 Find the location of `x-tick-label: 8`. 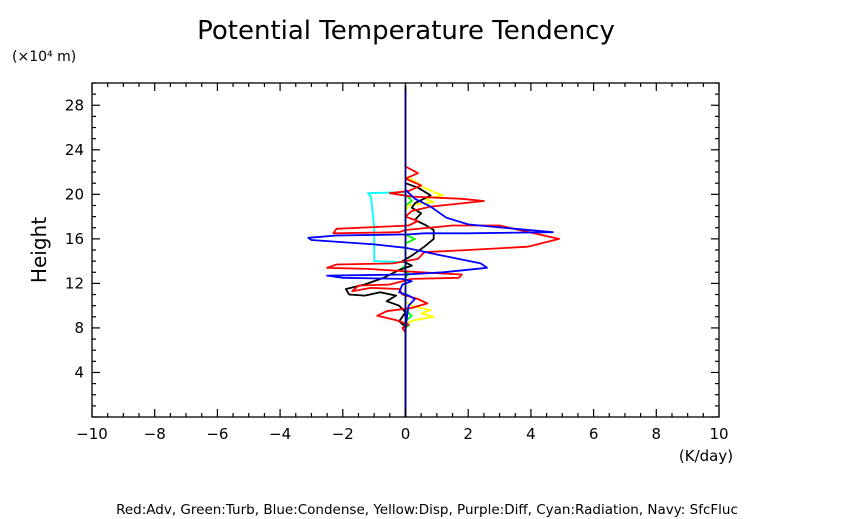

x-tick-label: 8 is located at coordinates (657, 434).